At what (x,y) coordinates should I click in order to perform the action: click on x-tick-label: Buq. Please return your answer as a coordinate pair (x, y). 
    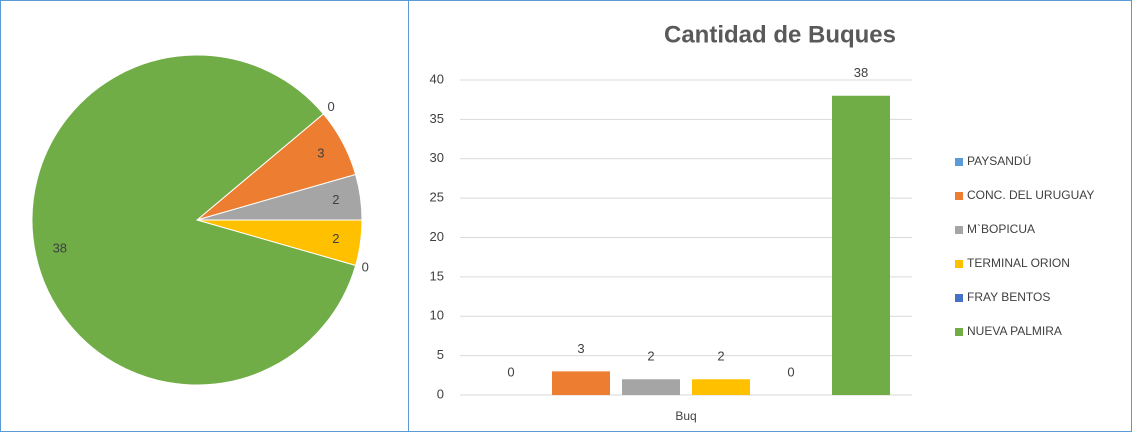
    Looking at the image, I should click on (685, 416).